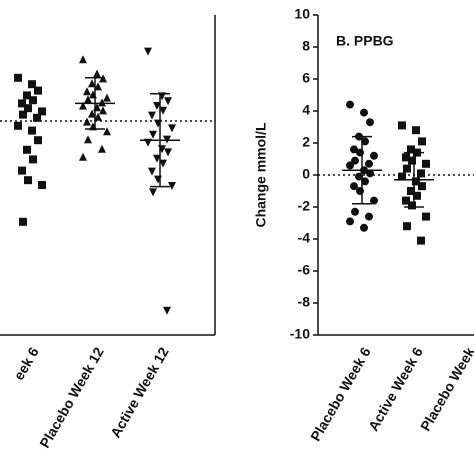  Describe the element at coordinates (340, 394) in the screenshot. I see `x-tick-label: Placebo Week 6` at that location.